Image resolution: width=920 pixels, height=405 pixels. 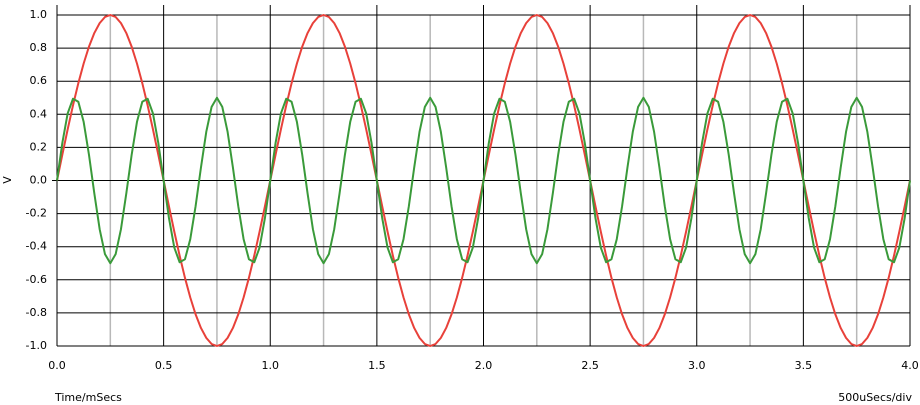 I want to click on x-tick-label: 0.5, so click(x=164, y=365).